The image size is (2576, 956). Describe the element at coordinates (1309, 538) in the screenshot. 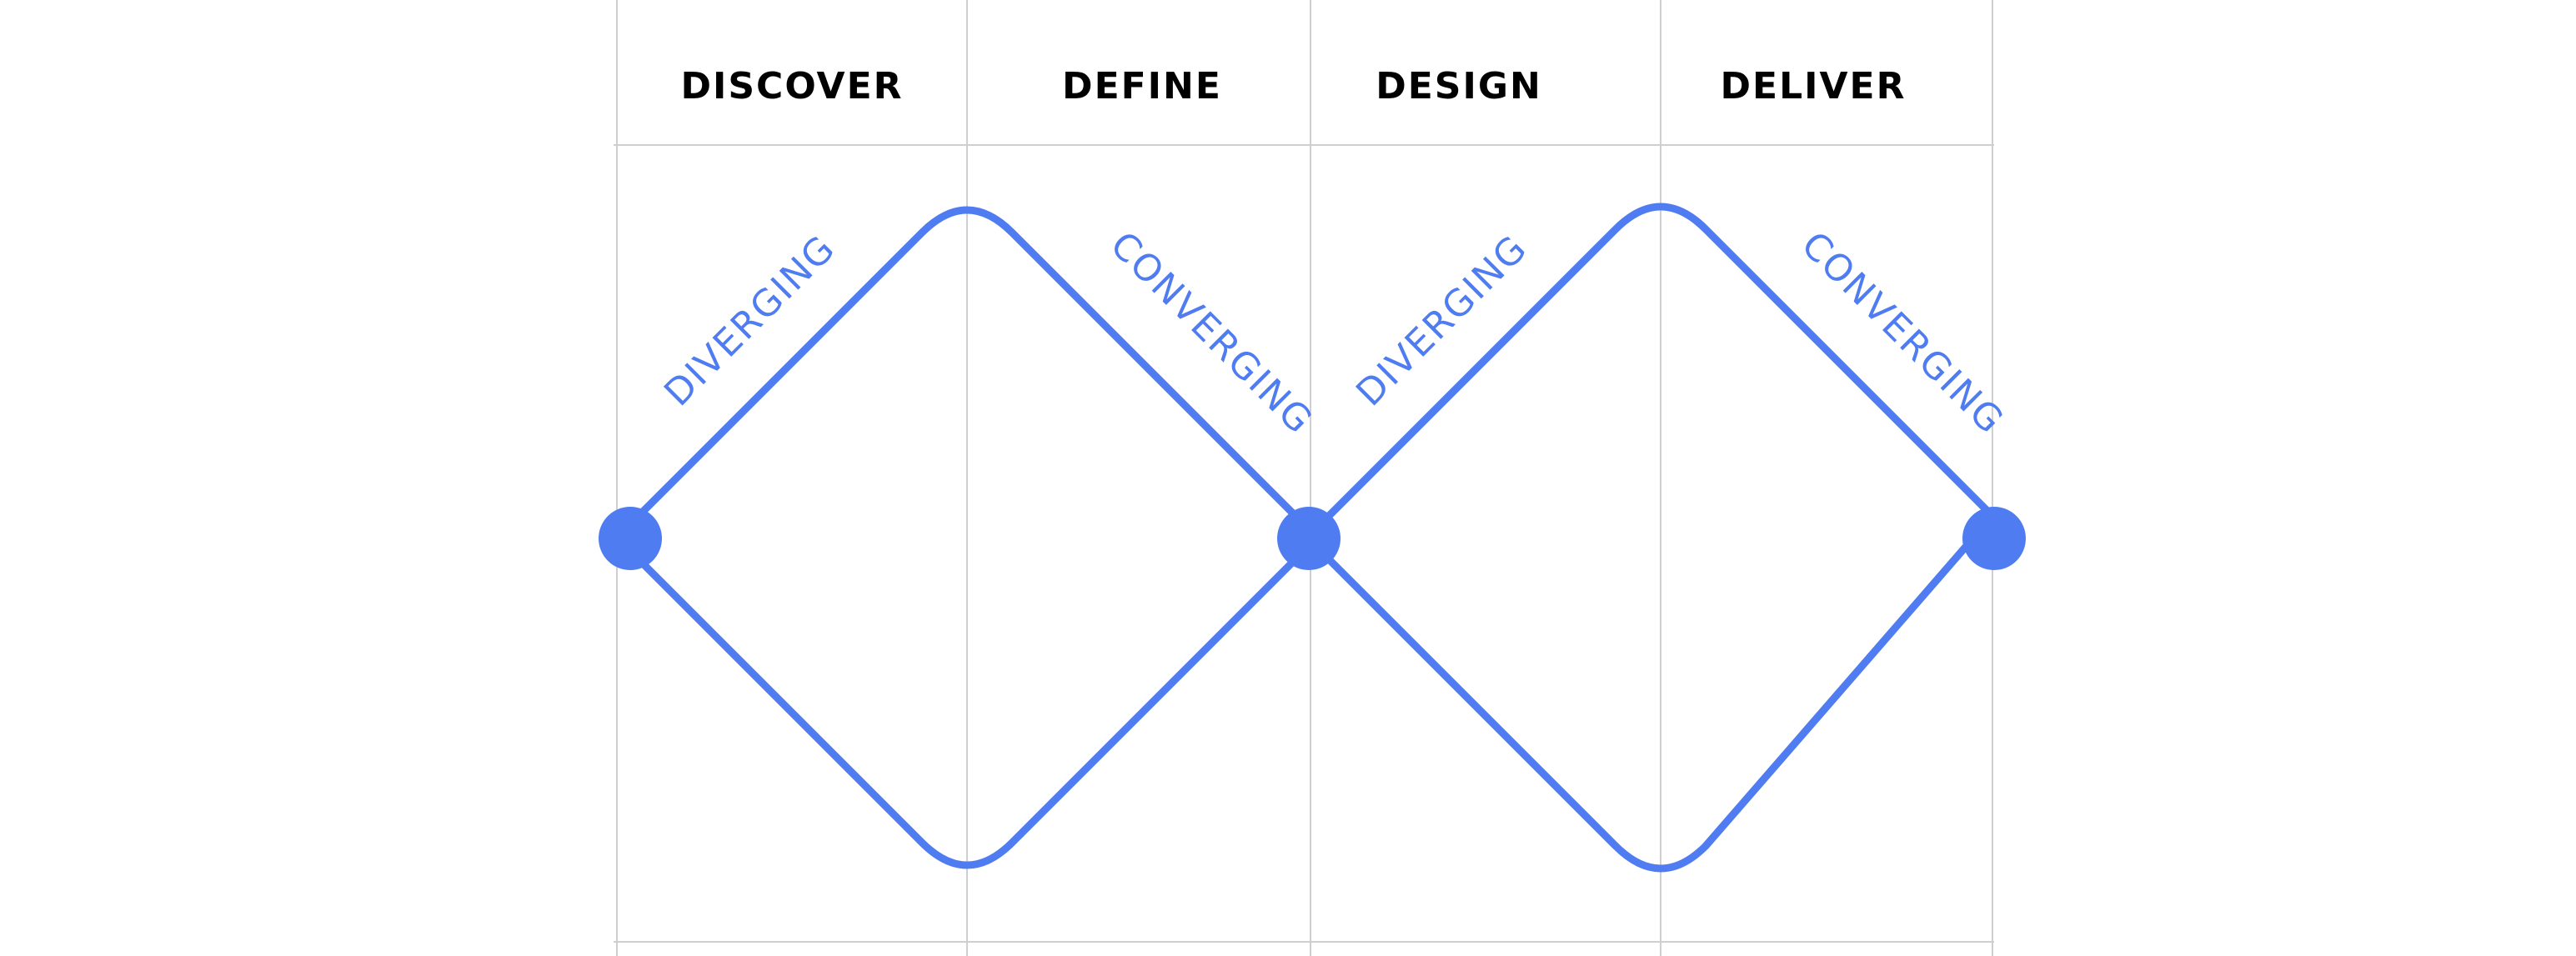

I see `middle-node` at that location.